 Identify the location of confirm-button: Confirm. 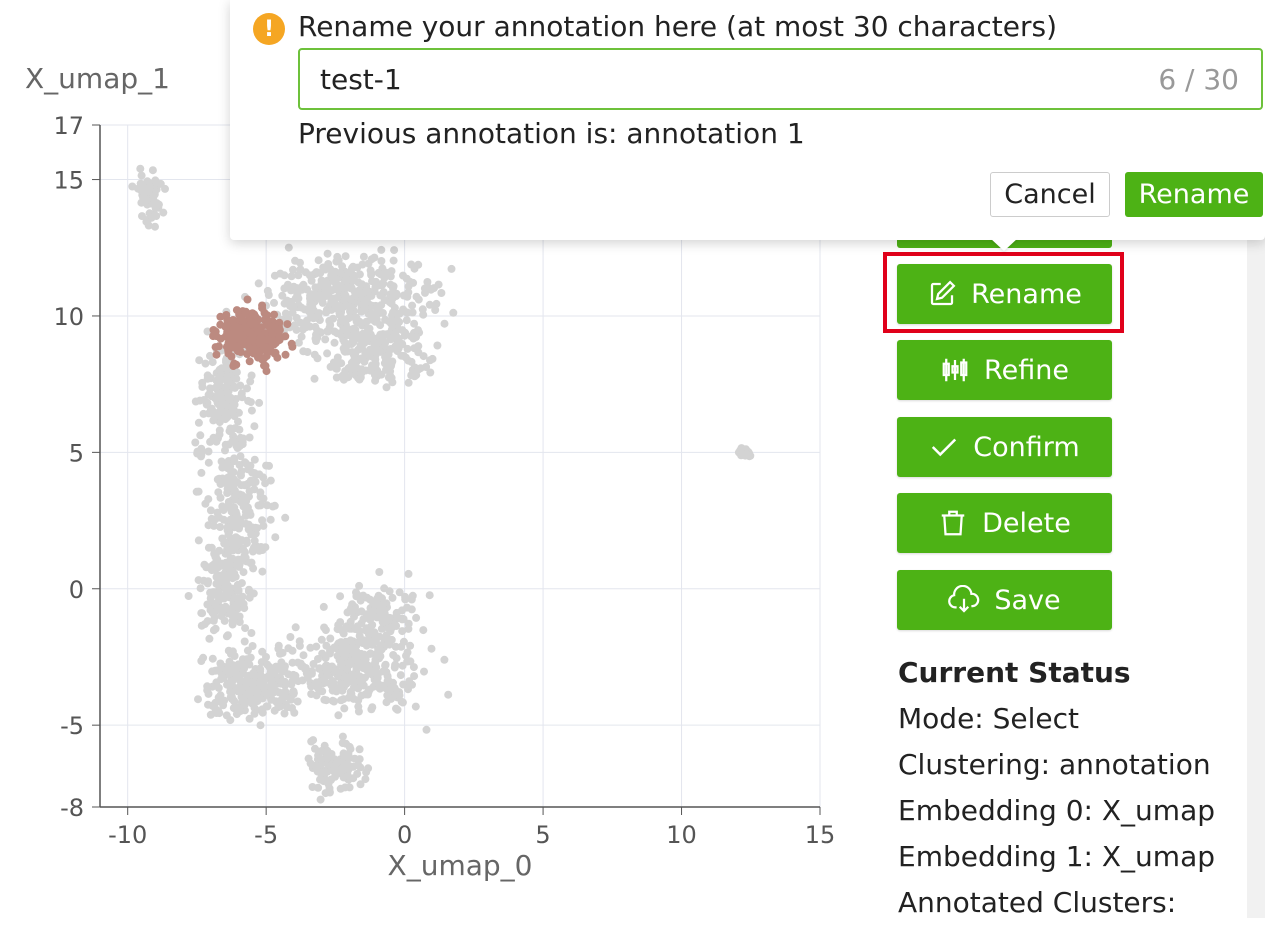
(1004, 447).